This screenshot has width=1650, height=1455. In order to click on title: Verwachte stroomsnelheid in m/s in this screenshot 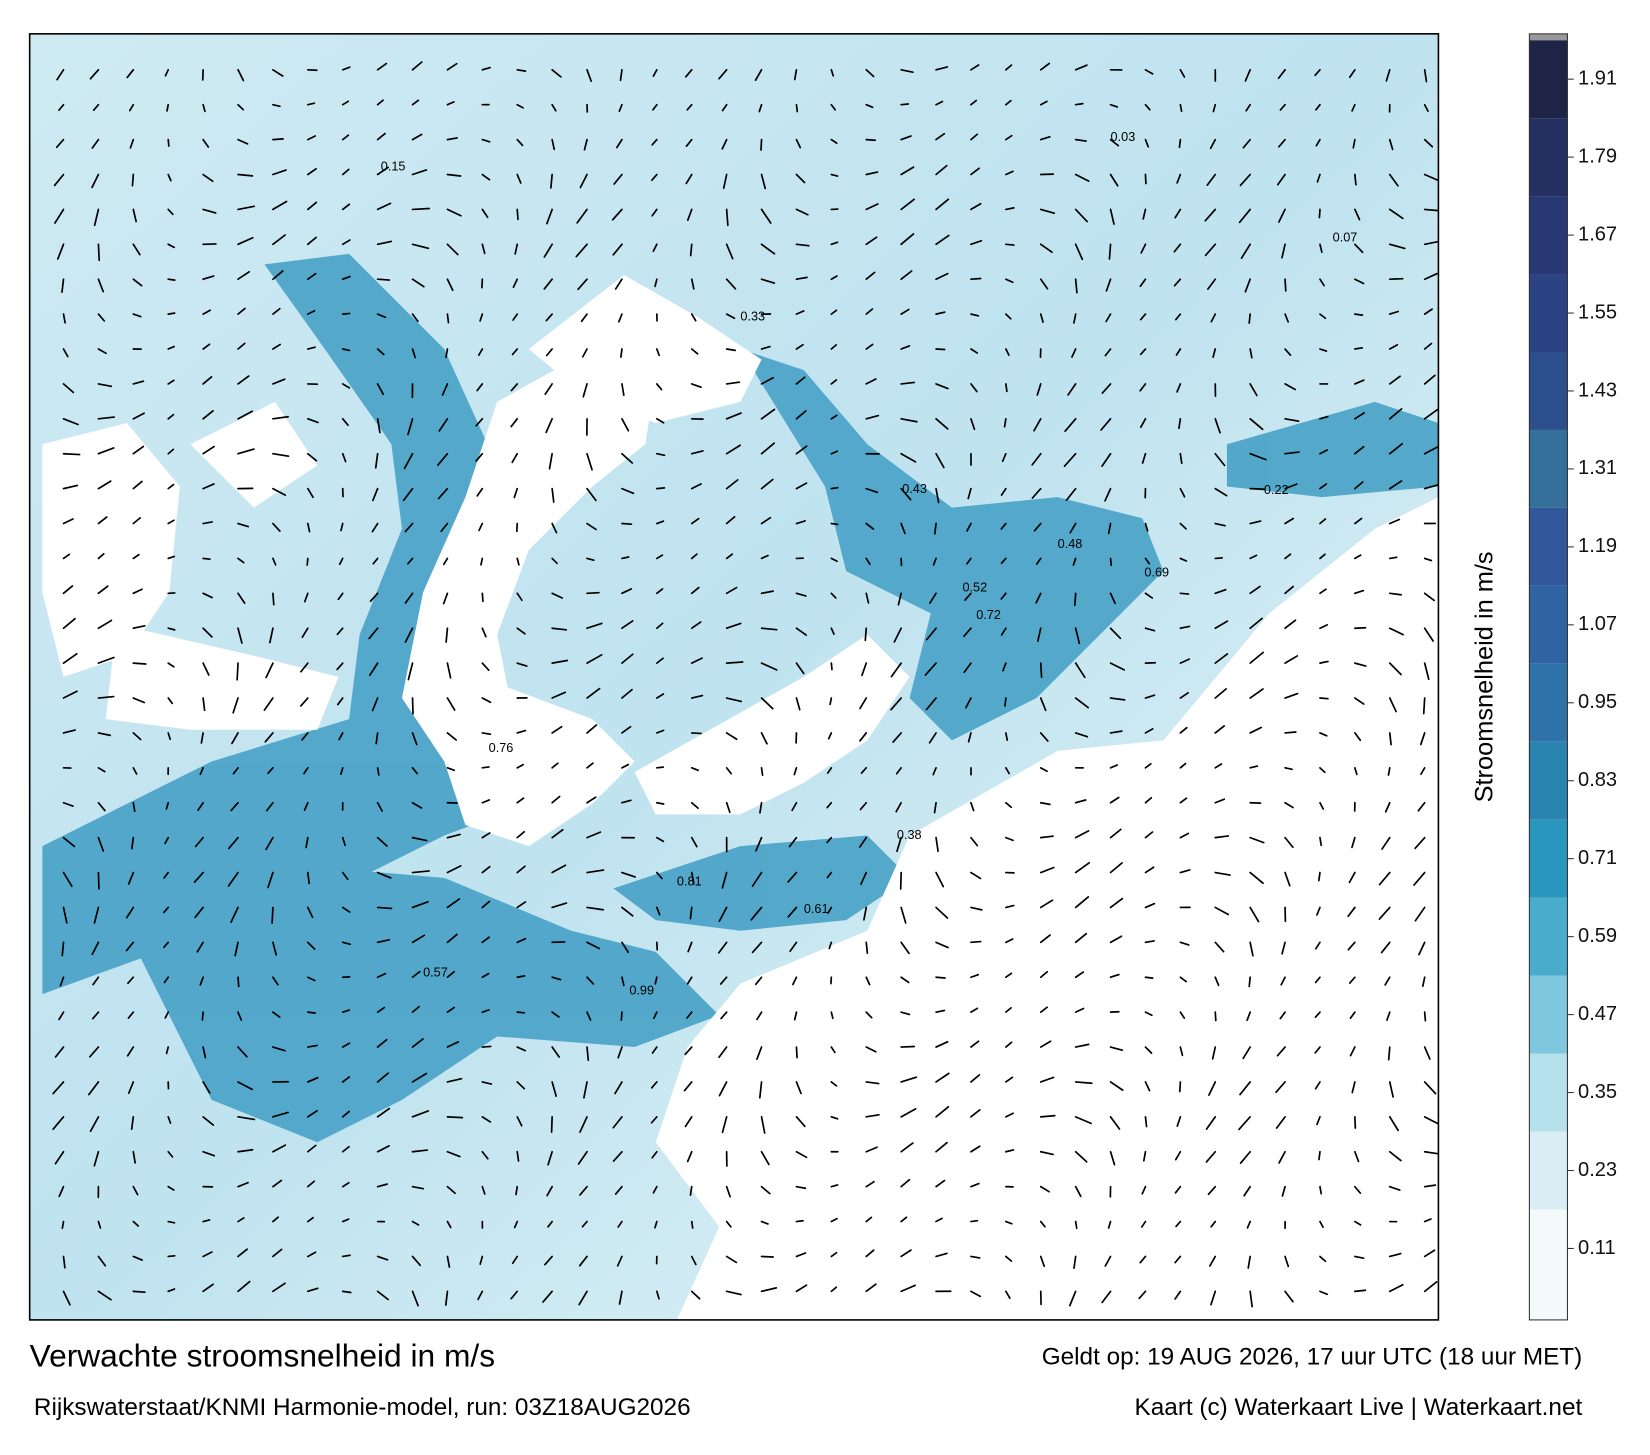, I will do `click(262, 1355)`.